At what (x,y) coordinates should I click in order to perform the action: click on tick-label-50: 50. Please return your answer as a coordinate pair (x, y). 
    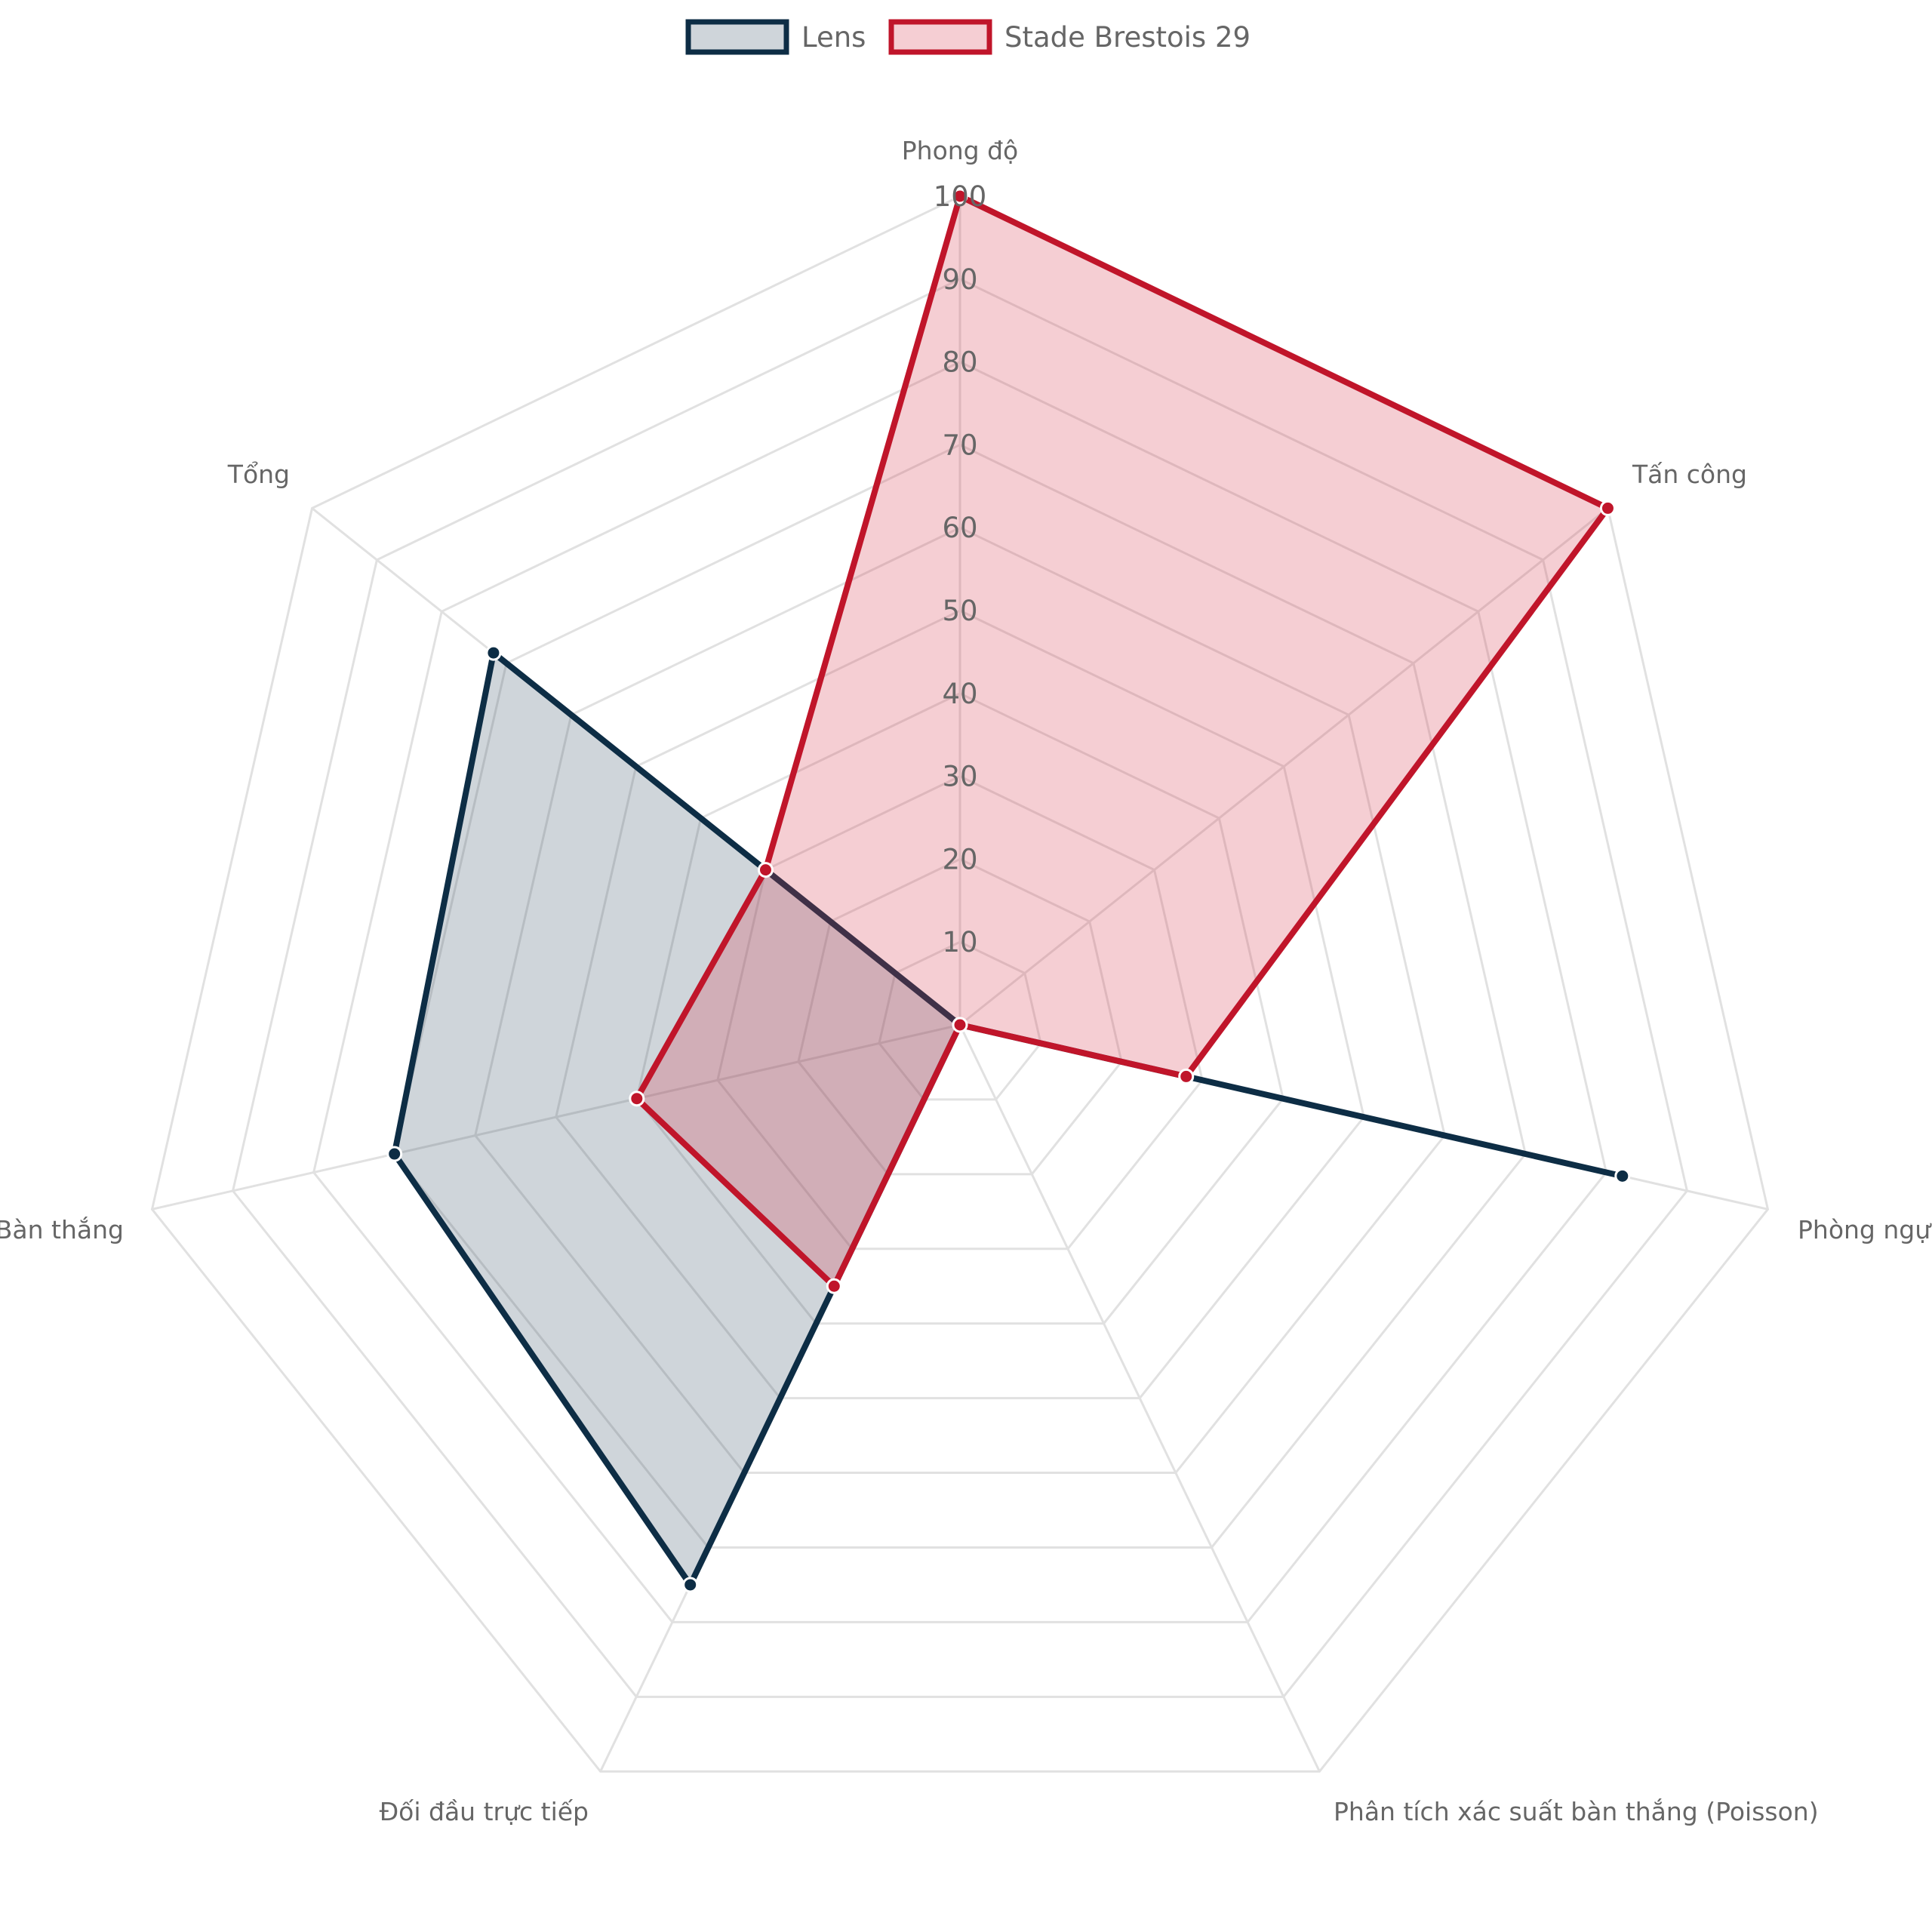
    Looking at the image, I should click on (959, 611).